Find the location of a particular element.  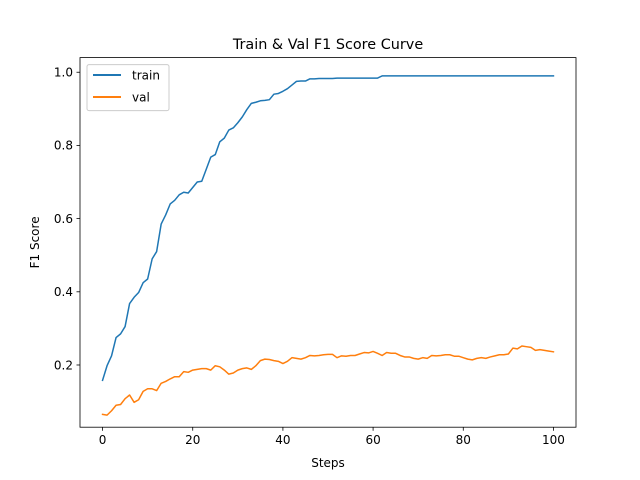

chart-title: Train & Val F1 Score Curve is located at coordinates (328, 45).